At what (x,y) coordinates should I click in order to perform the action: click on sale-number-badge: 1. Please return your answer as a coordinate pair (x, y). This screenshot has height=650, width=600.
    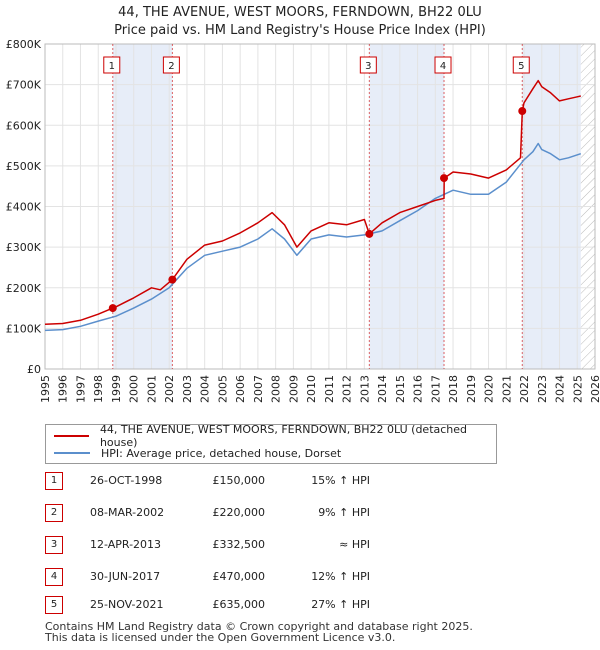
    Looking at the image, I should click on (54, 481).